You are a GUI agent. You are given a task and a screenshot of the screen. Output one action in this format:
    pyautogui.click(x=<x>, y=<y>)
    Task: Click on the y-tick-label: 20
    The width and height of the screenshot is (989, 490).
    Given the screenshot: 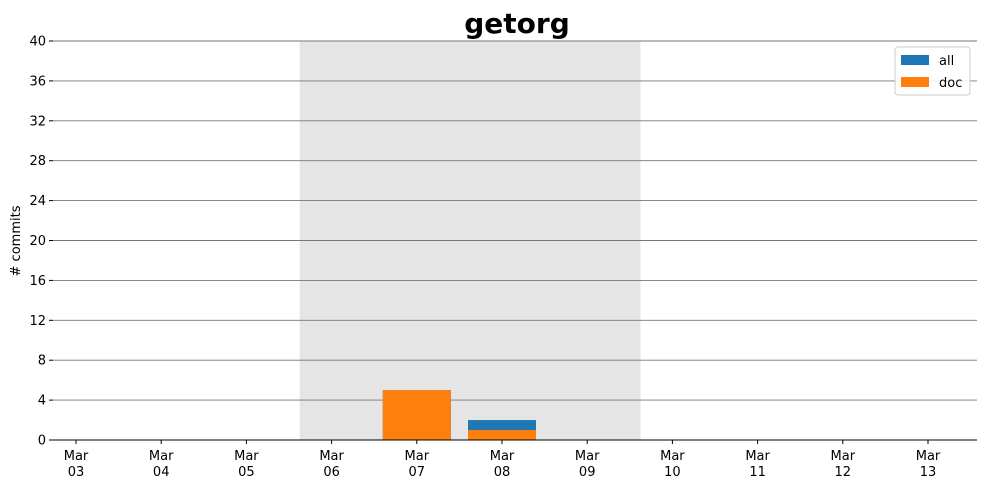 What is the action you would take?
    pyautogui.click(x=37, y=241)
    